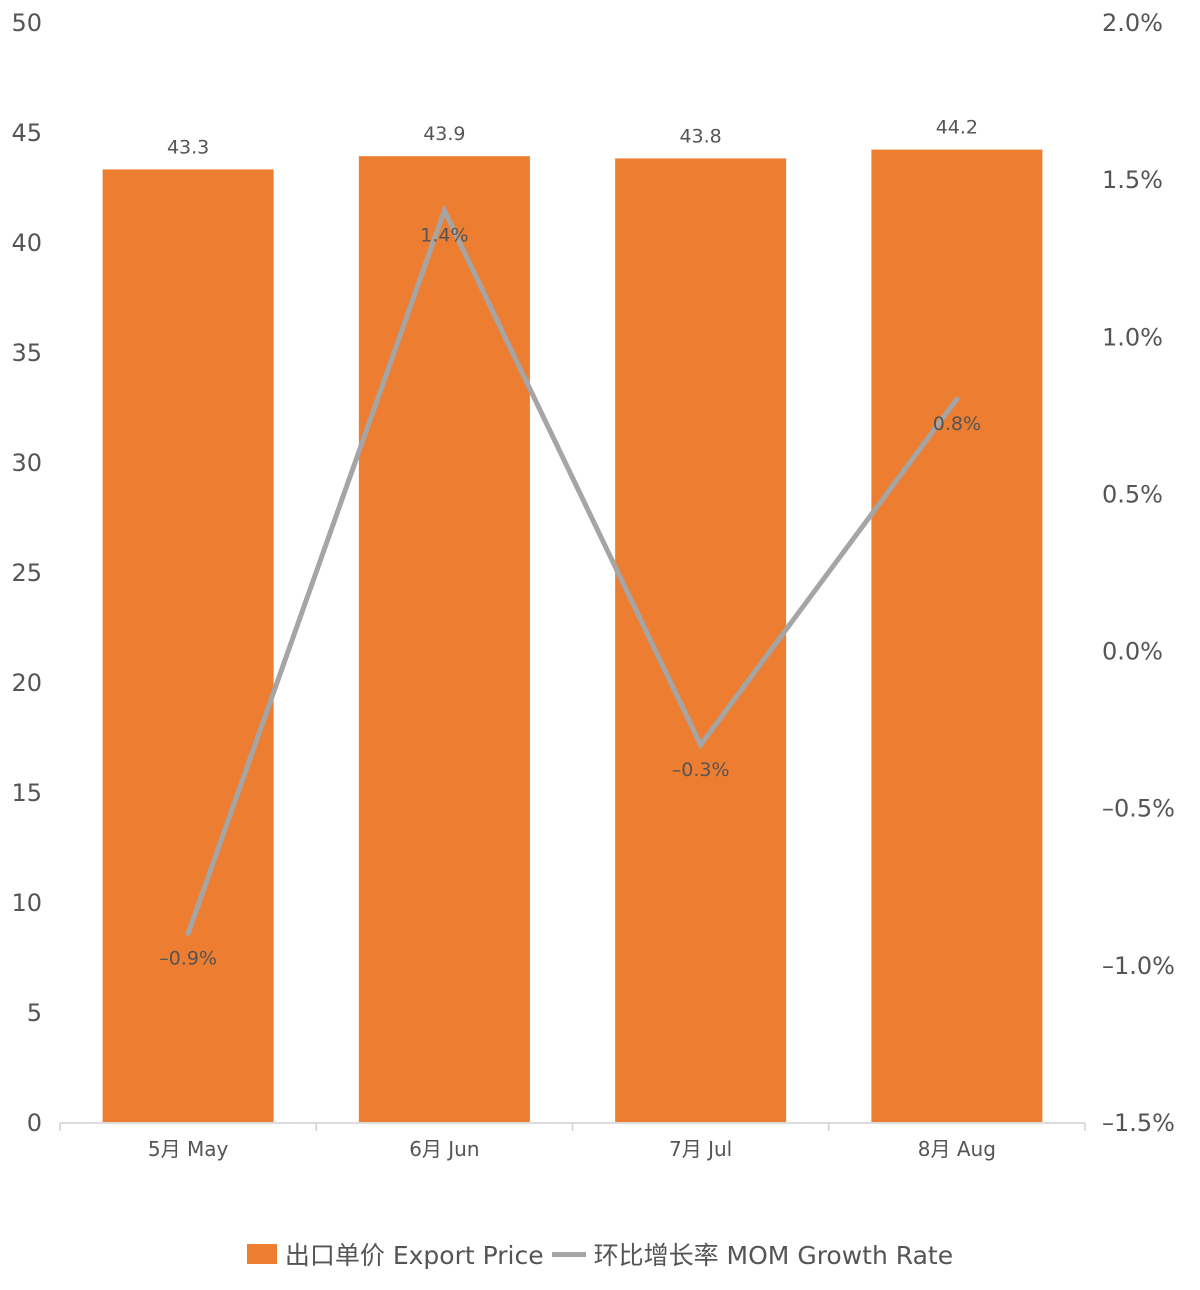  Describe the element at coordinates (957, 128) in the screenshot. I see `bar-data-label: 44.2` at that location.